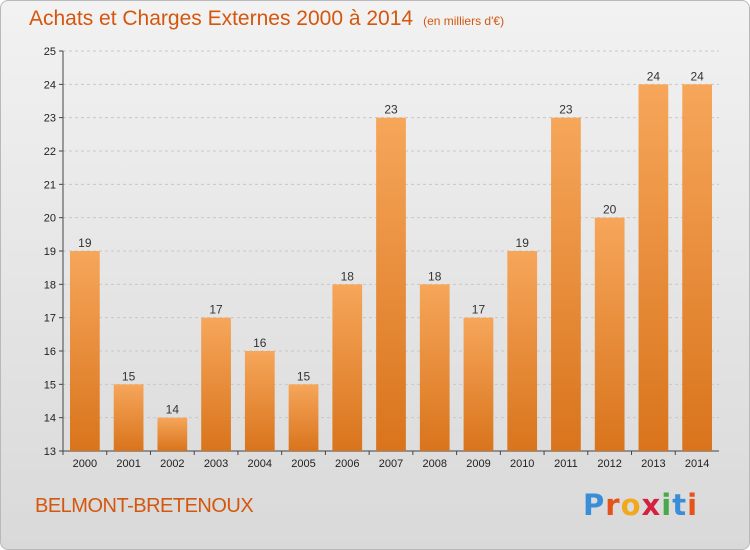 The image size is (750, 550). What do you see at coordinates (50, 219) in the screenshot?
I see `y-tick-label: 20` at bounding box center [50, 219].